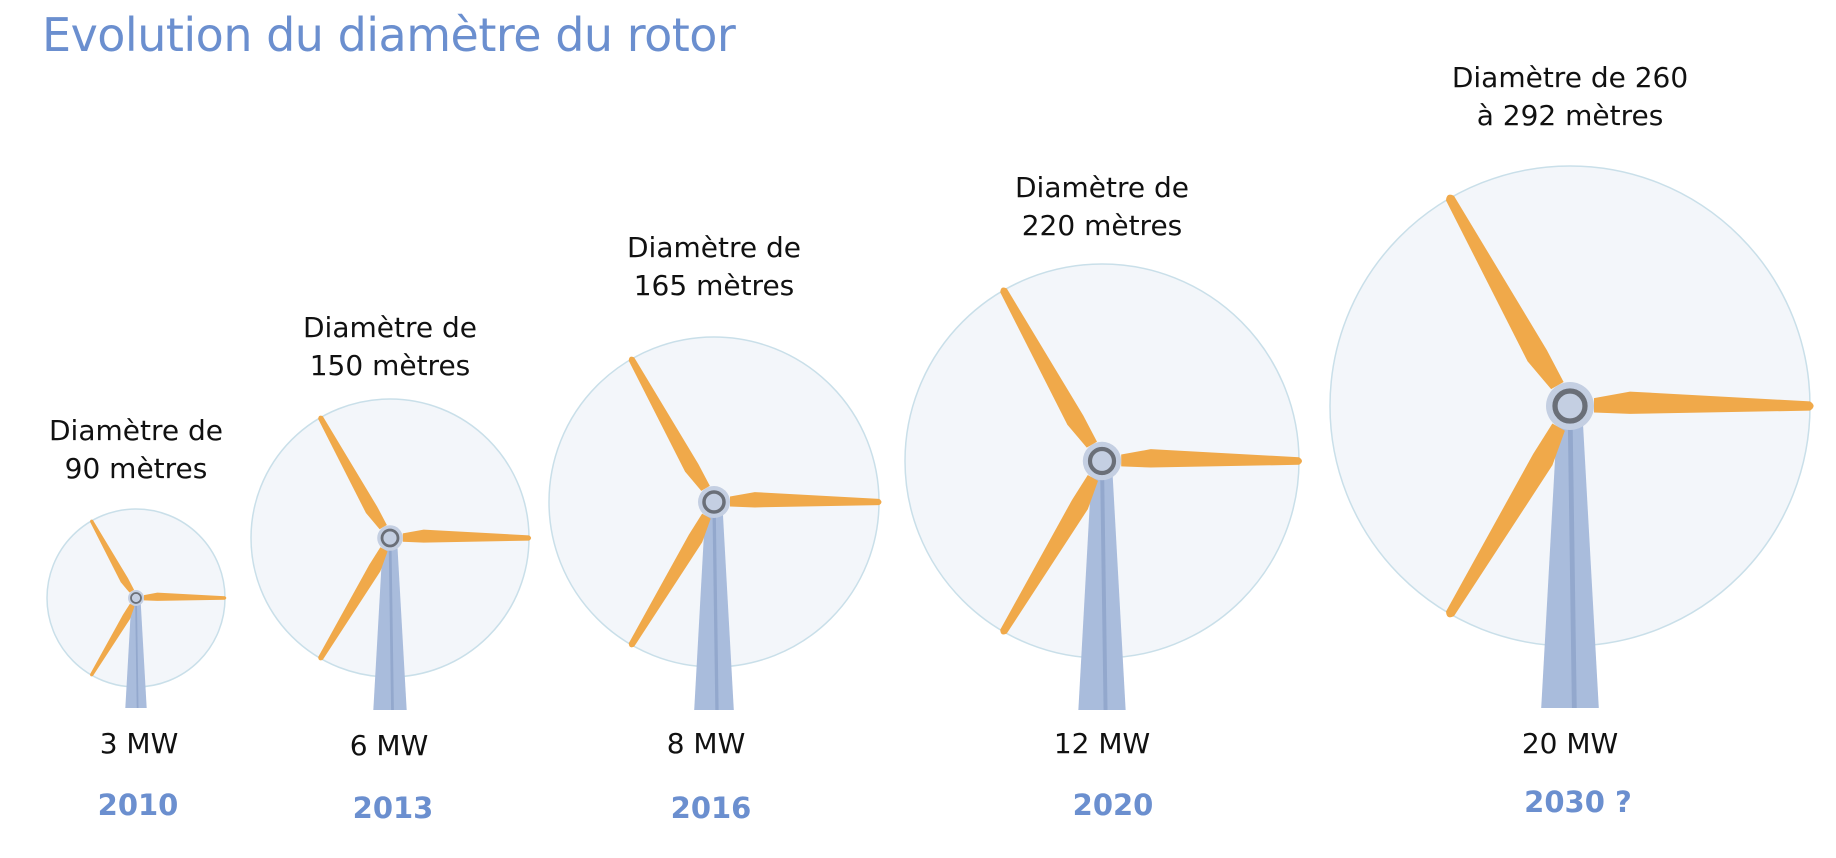  I want to click on power-label: 3 MW, so click(139, 743).